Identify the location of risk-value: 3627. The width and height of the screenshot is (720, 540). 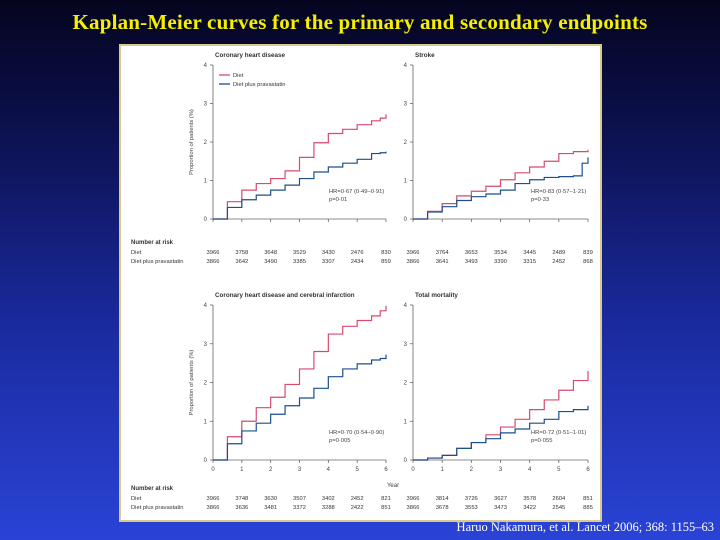
(500, 499).